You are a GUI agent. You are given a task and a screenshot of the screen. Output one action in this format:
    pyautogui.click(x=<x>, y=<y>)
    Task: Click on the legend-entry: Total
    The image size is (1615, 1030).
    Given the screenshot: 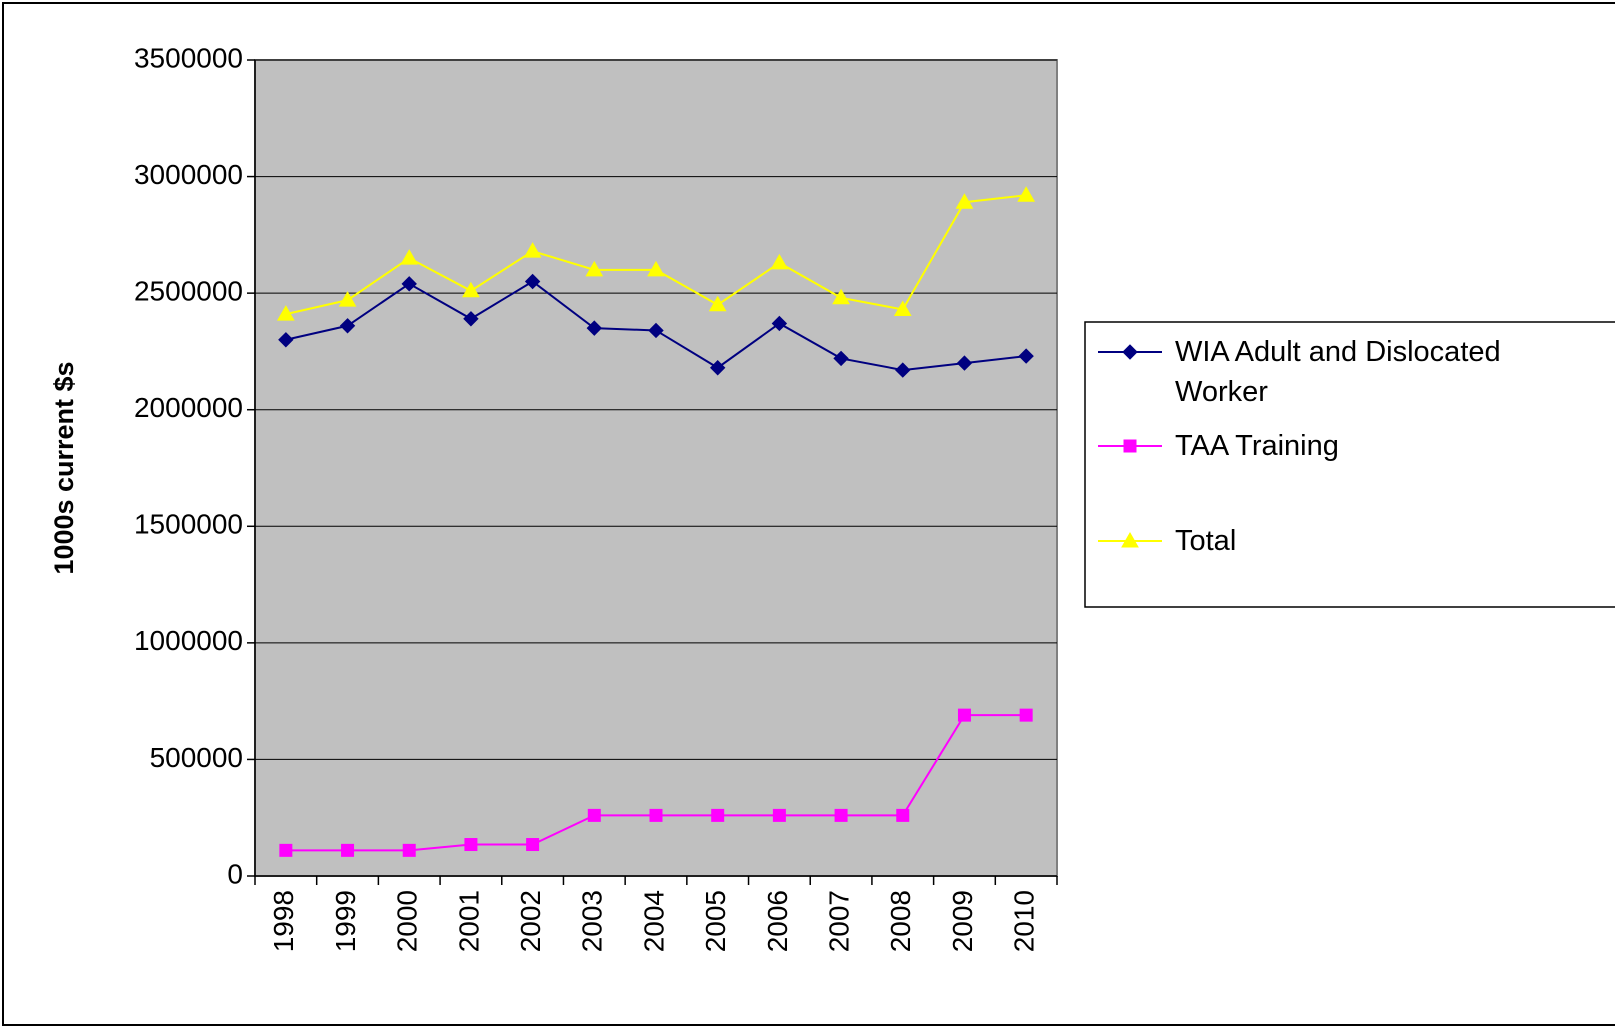 What is the action you would take?
    pyautogui.click(x=1206, y=541)
    